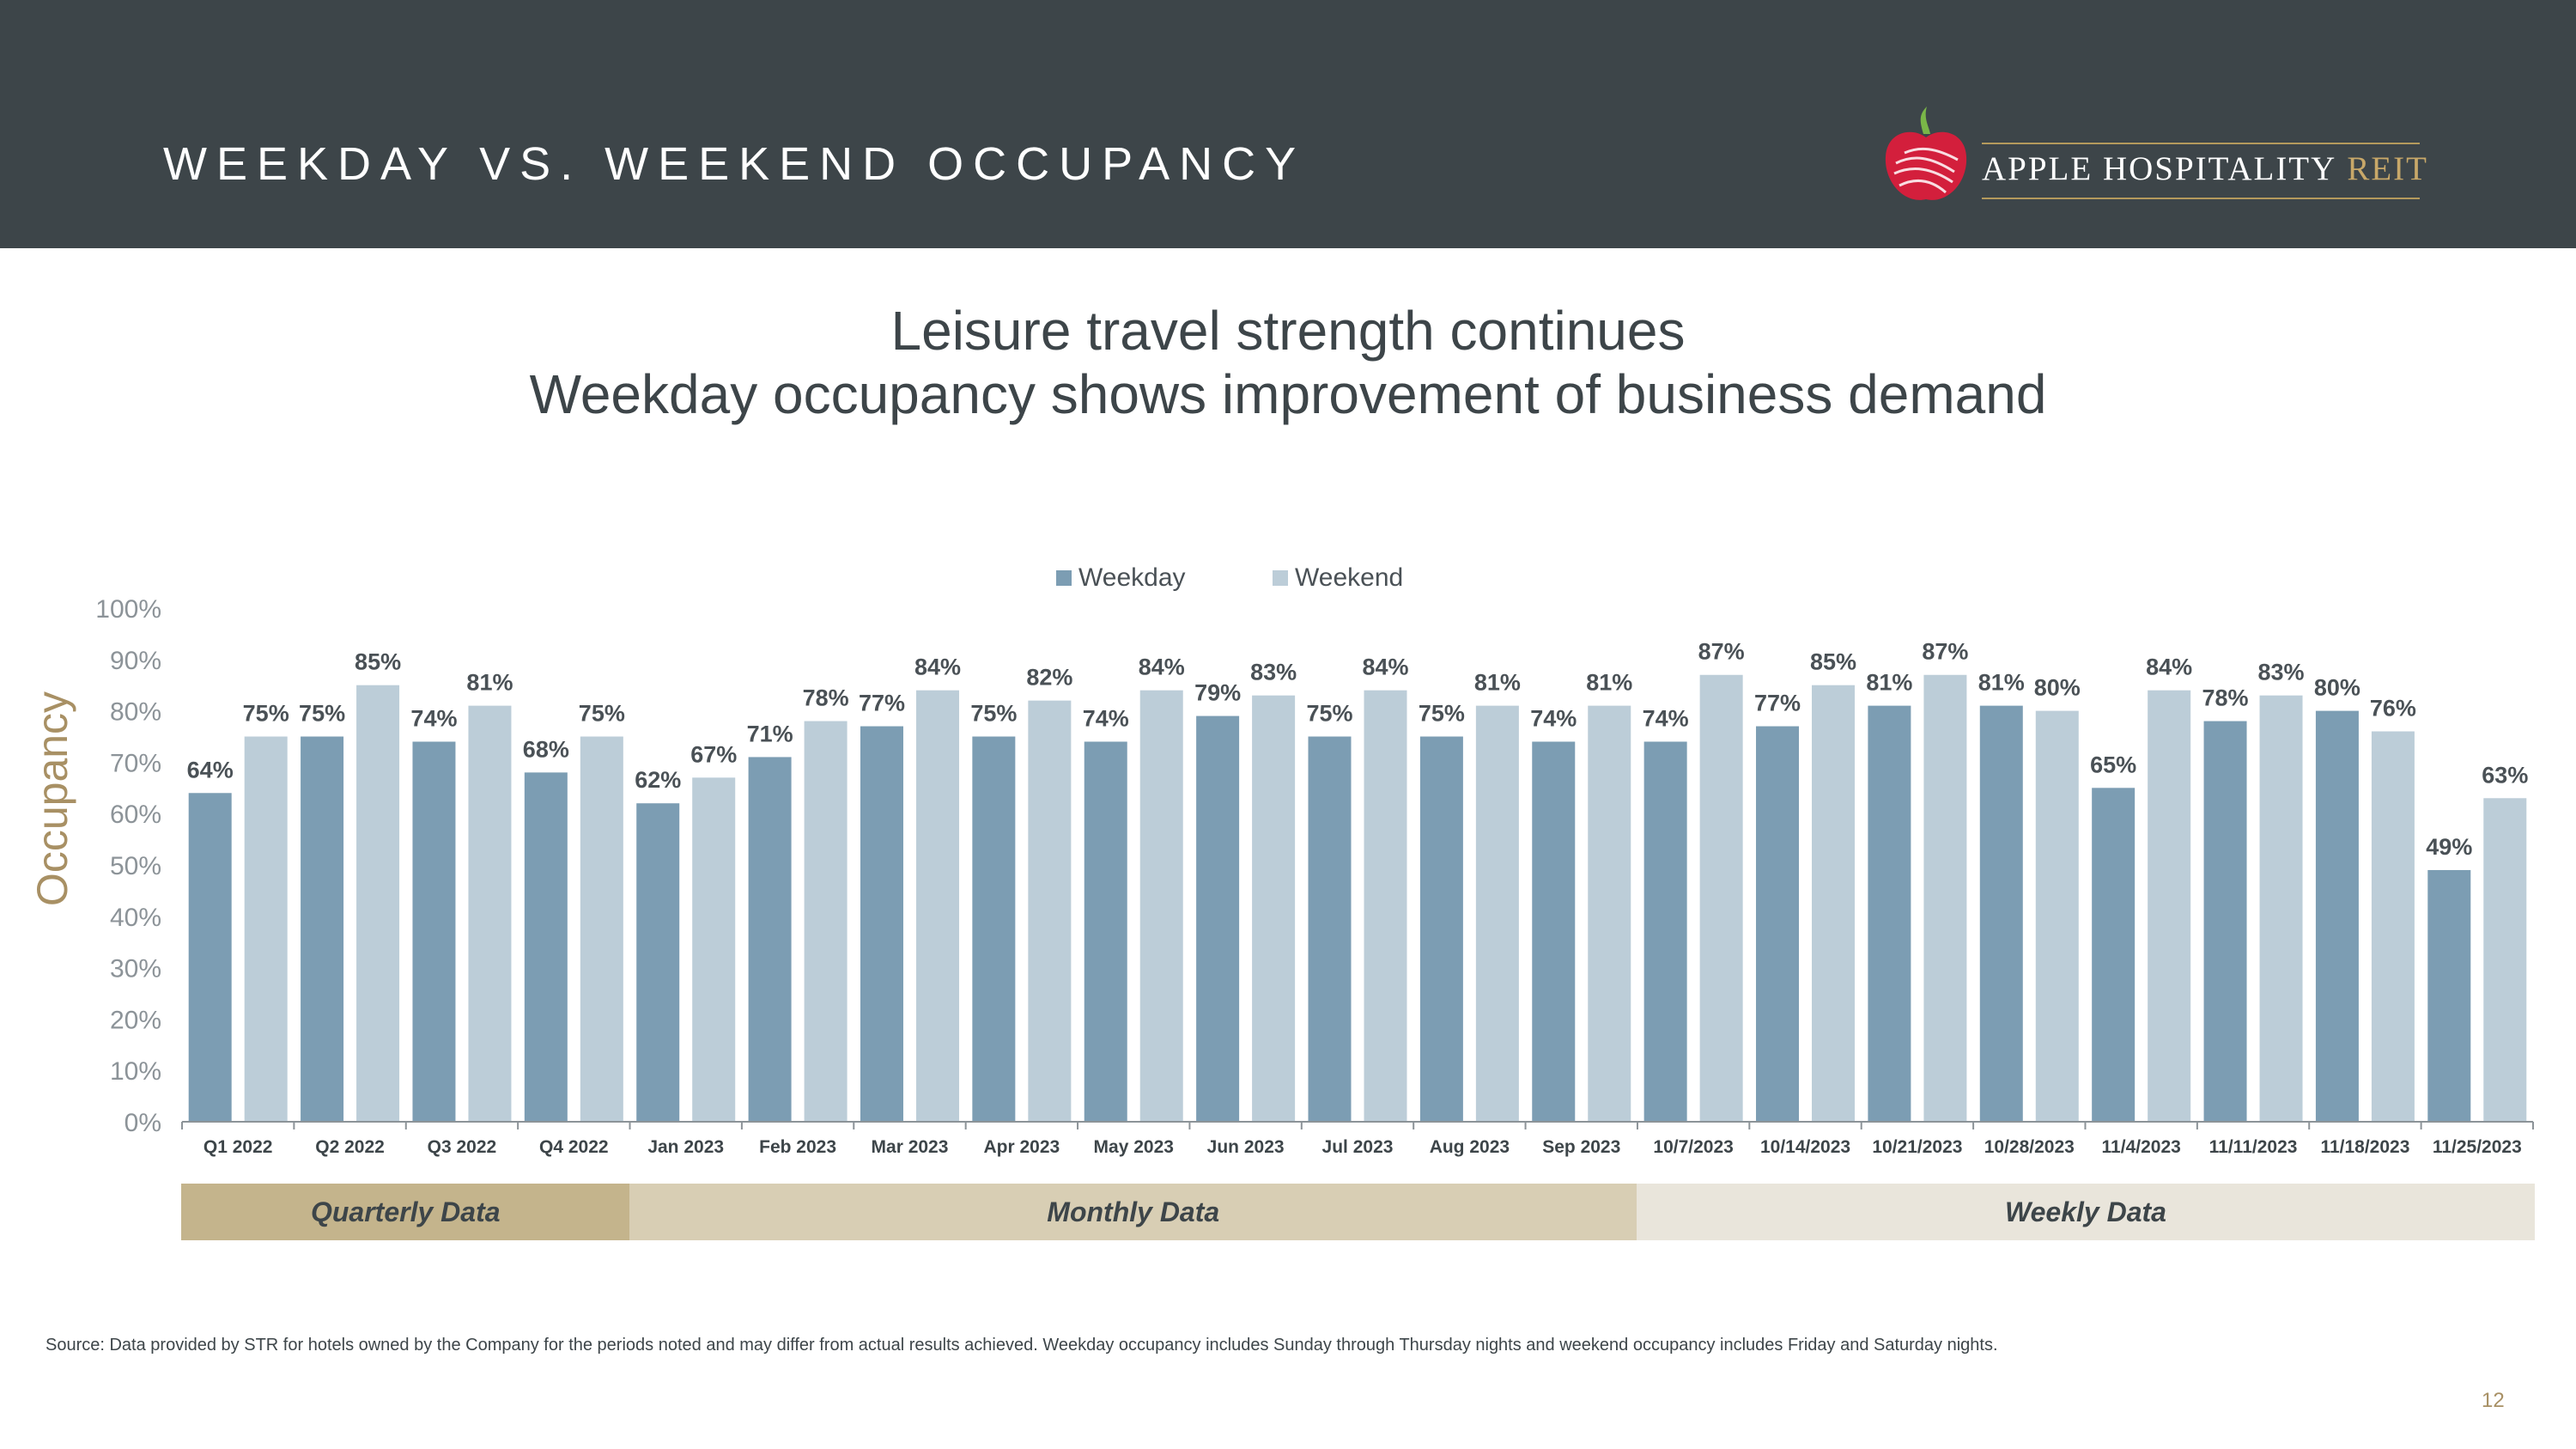 The height and width of the screenshot is (1449, 2576). I want to click on data-label-weekday: 80%, so click(2337, 688).